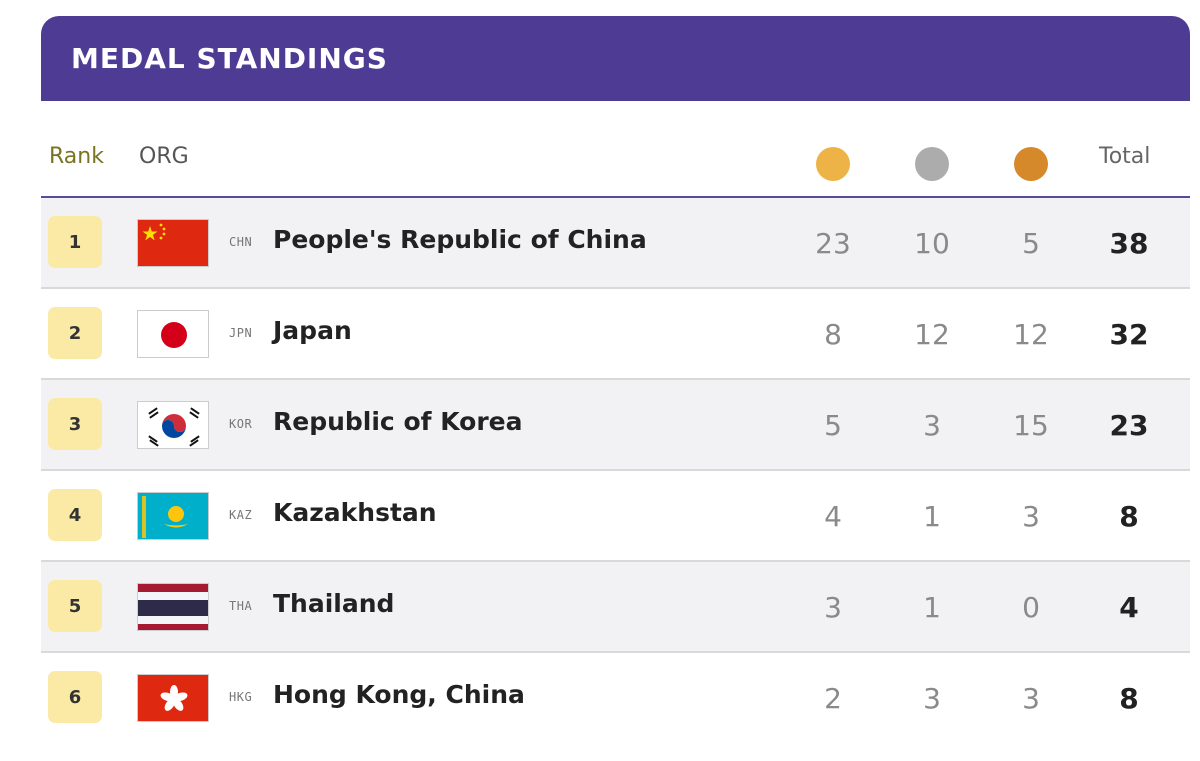 The image size is (1200, 761). What do you see at coordinates (615, 697) in the screenshot?
I see `table-row: 6 HKG Hong Kong, China 2 3 3 8` at bounding box center [615, 697].